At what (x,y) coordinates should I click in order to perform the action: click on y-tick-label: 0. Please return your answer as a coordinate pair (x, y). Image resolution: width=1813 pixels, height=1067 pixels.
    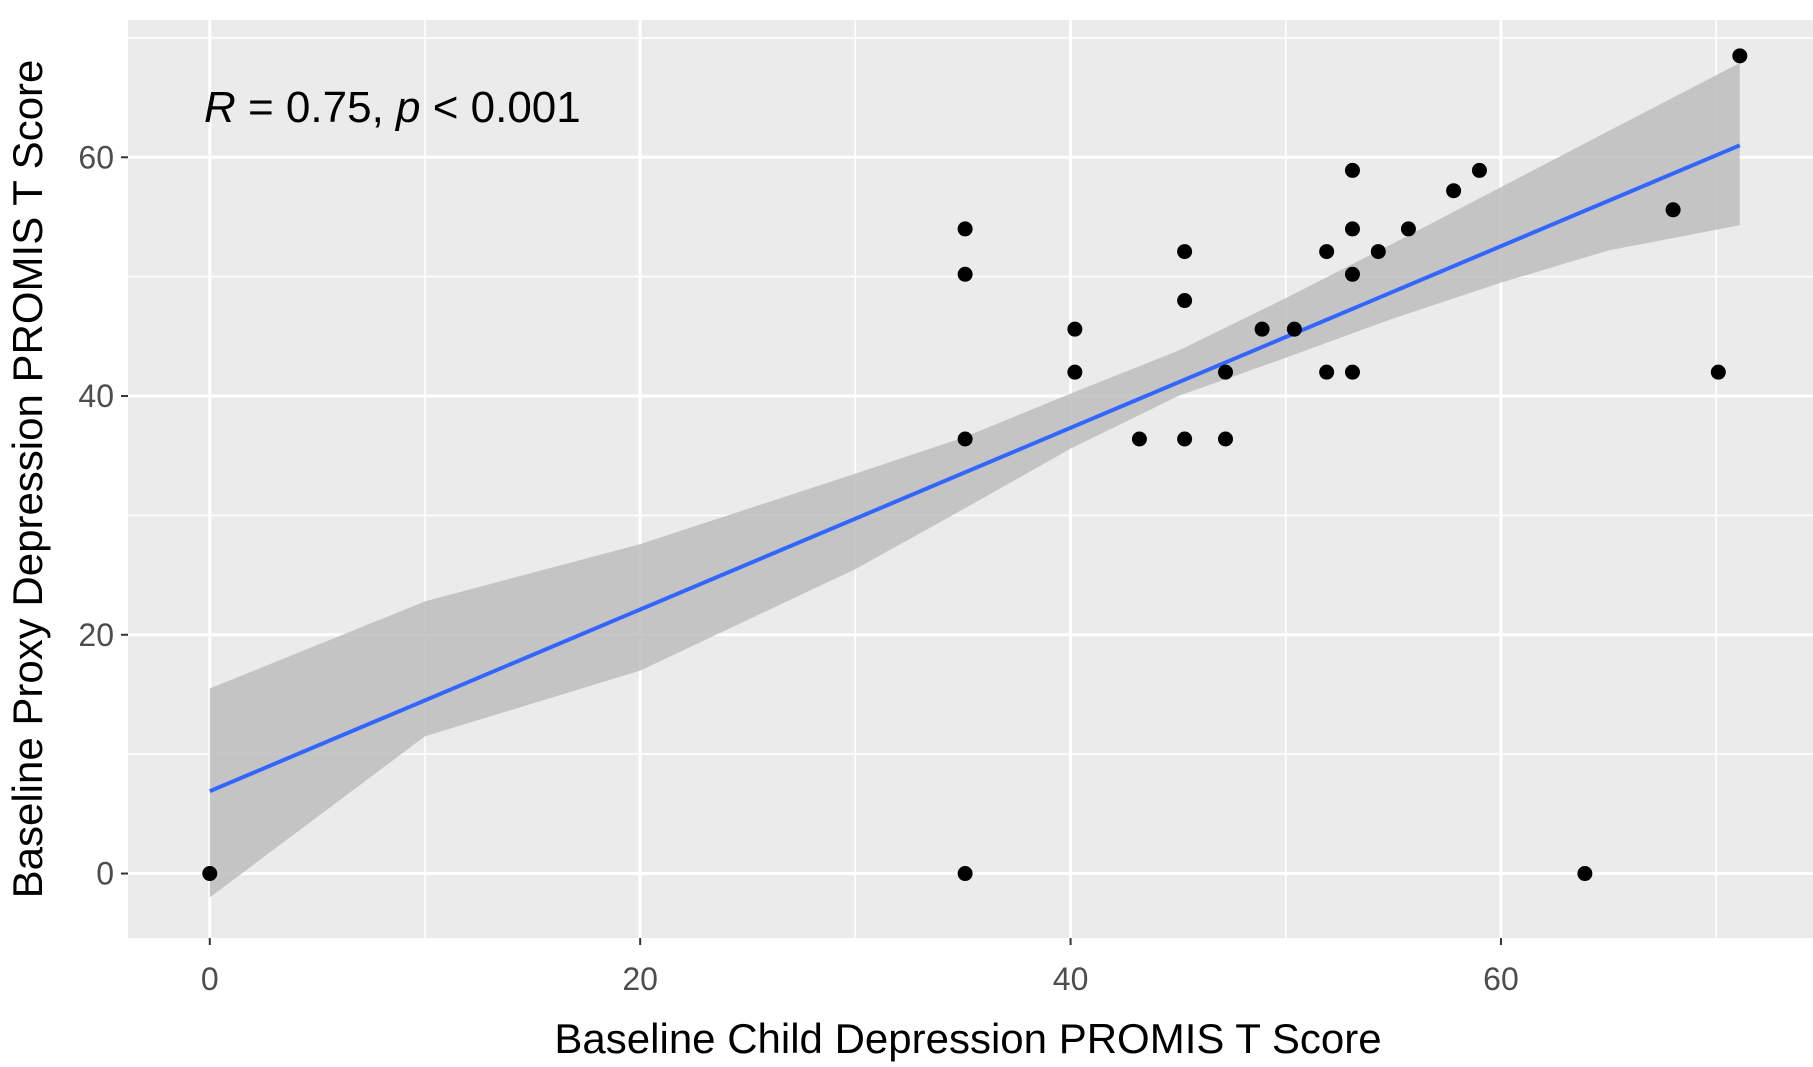
    Looking at the image, I should click on (105, 874).